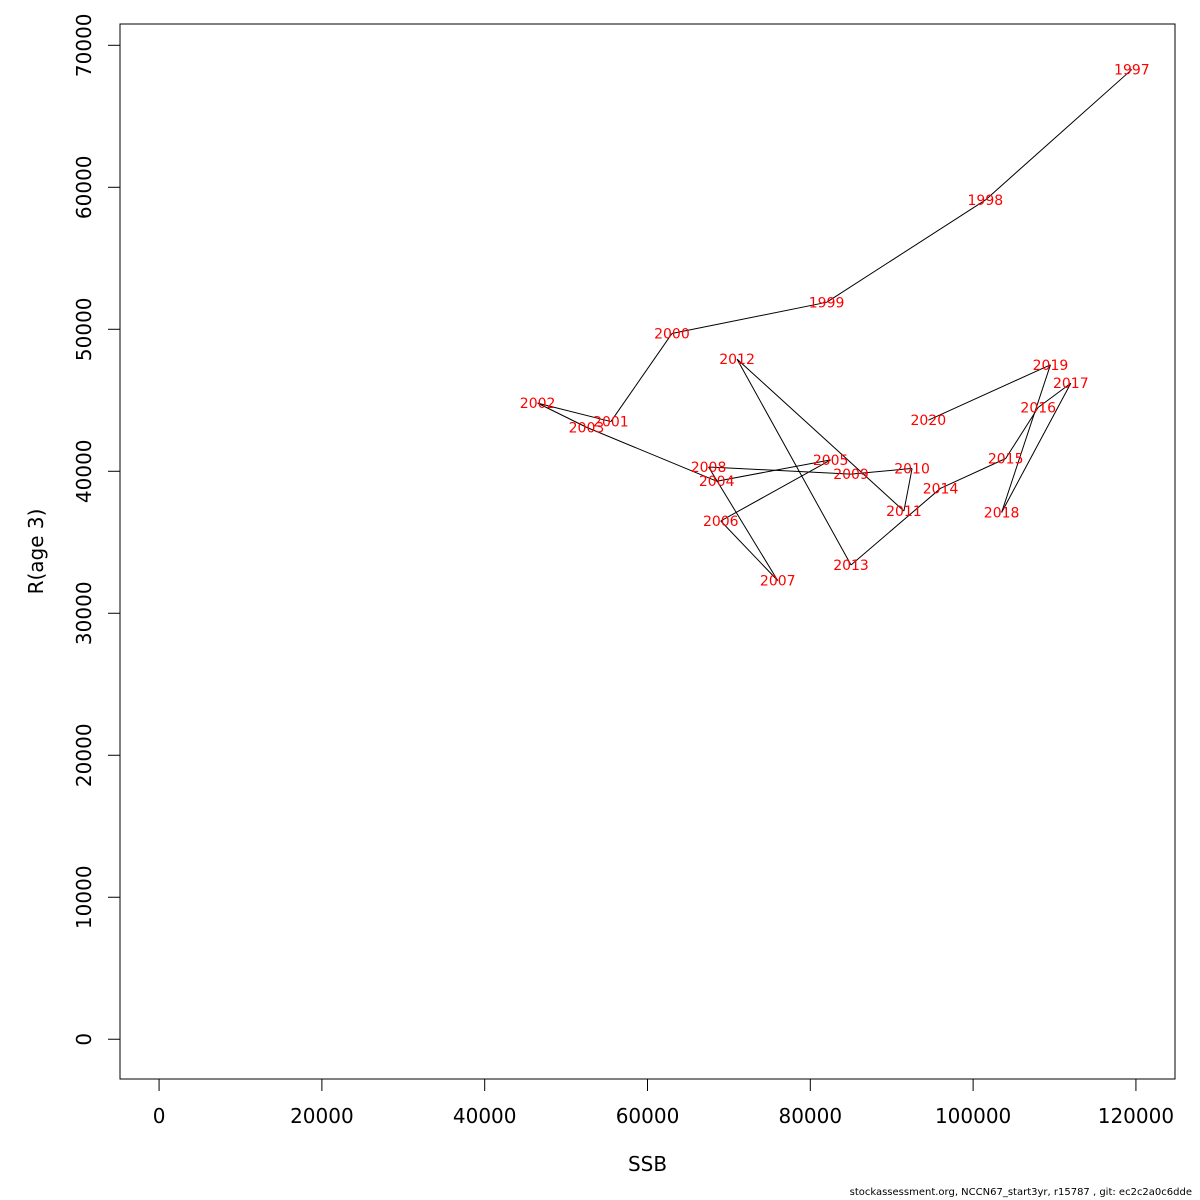  Describe the element at coordinates (851, 566) in the screenshot. I see `point-label: 2013` at that location.